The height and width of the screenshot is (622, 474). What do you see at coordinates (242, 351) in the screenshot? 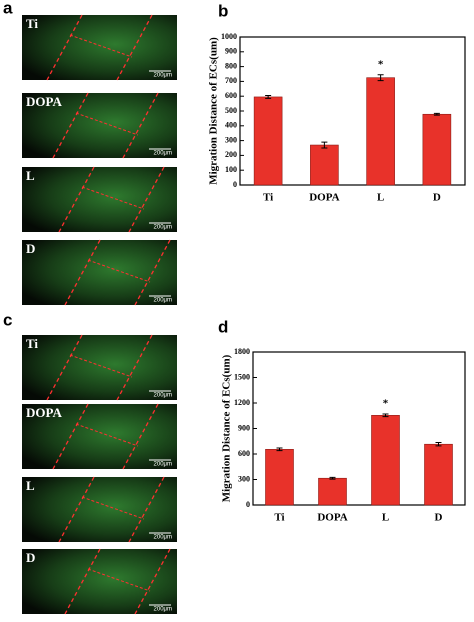
I see `y-tick-label: 1800` at bounding box center [242, 351].